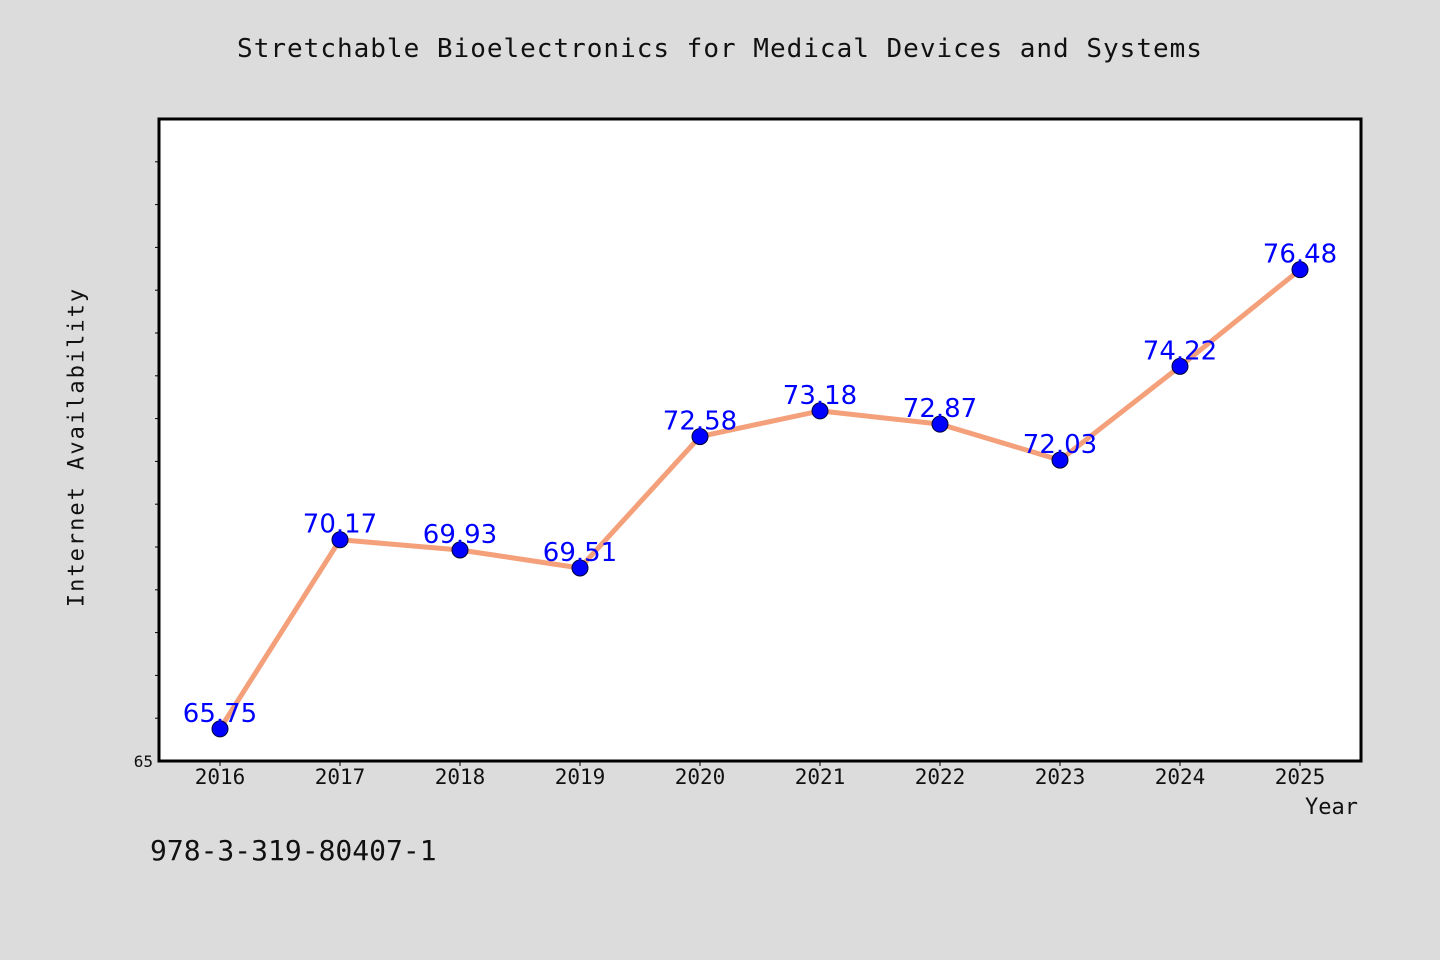 The height and width of the screenshot is (960, 1440). What do you see at coordinates (1300, 777) in the screenshot?
I see `x-tick-label: 2025` at bounding box center [1300, 777].